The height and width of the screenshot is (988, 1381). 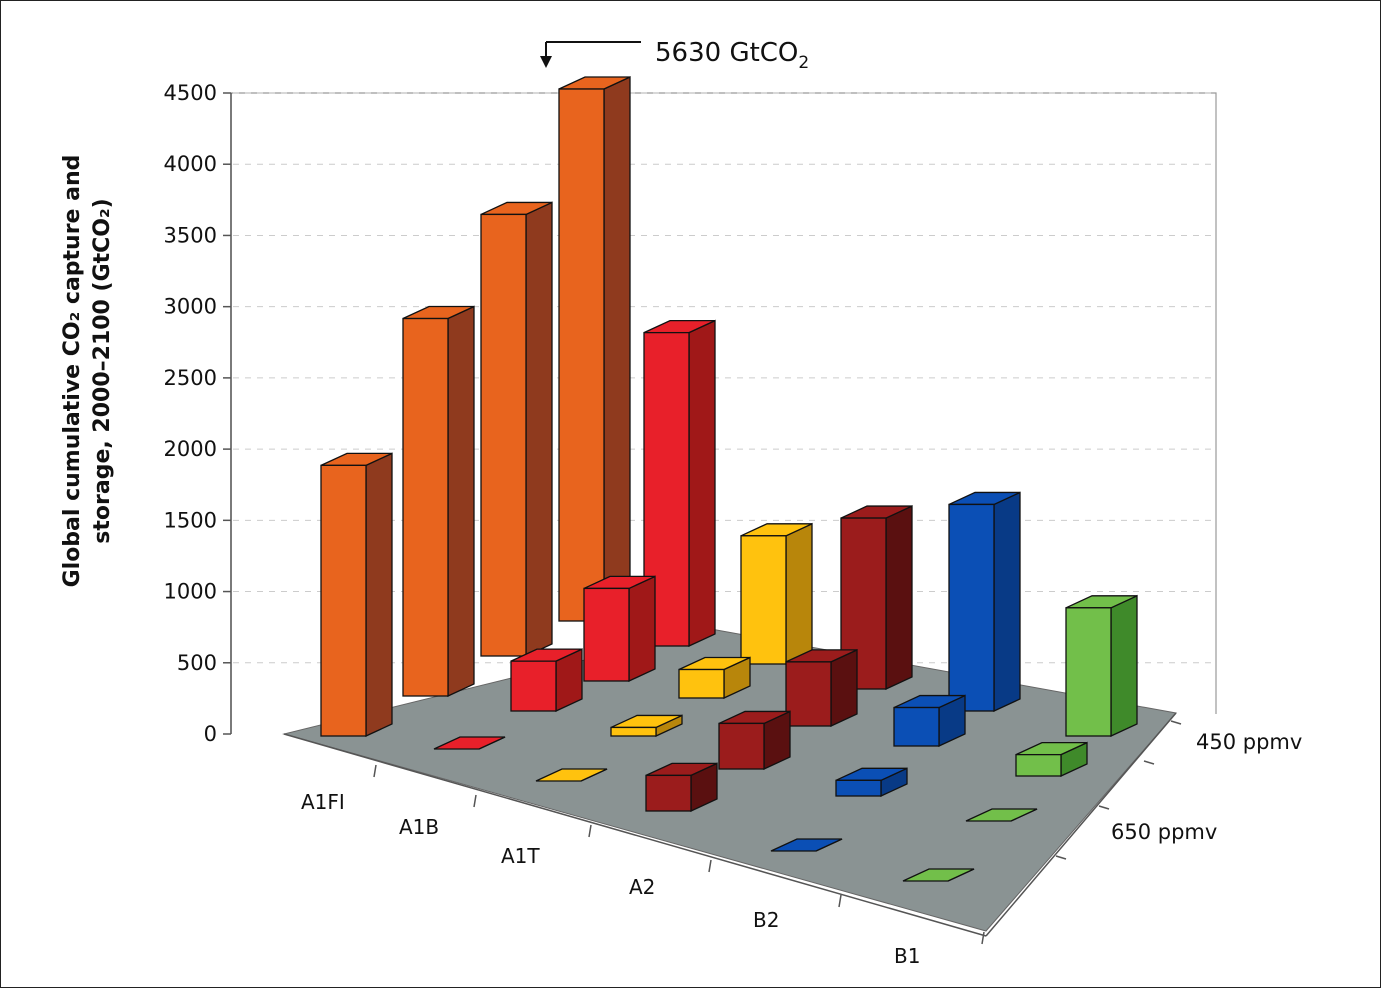 What do you see at coordinates (617, 349) in the screenshot?
I see `bar-a1fi-0-side` at bounding box center [617, 349].